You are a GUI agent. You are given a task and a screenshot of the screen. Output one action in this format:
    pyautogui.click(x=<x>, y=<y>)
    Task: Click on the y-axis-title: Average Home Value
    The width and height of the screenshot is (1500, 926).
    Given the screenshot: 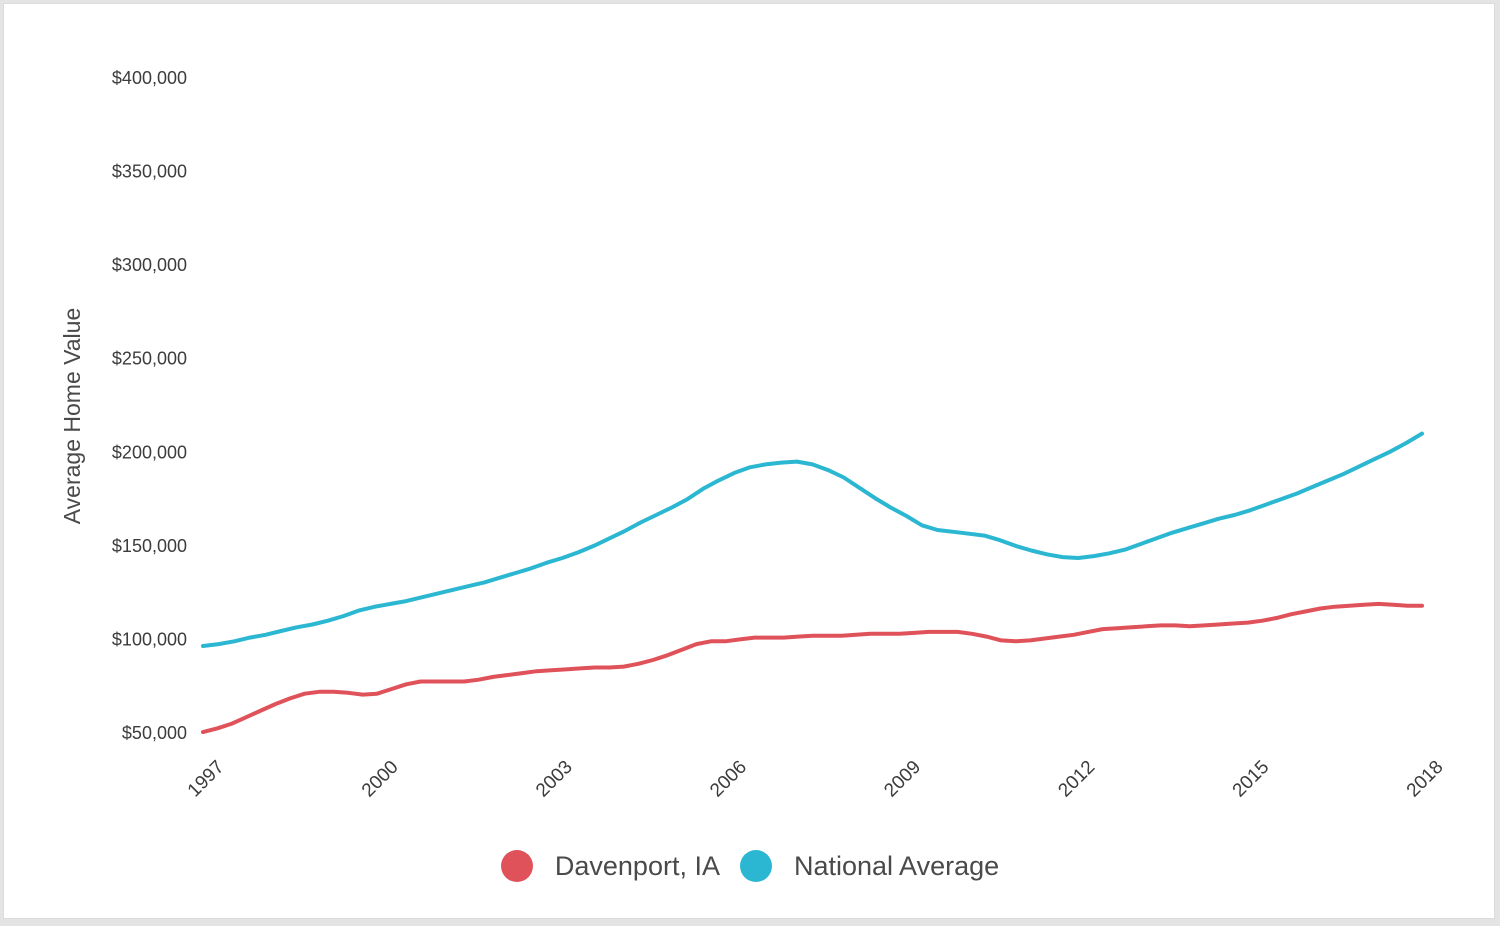 What is the action you would take?
    pyautogui.click(x=72, y=416)
    